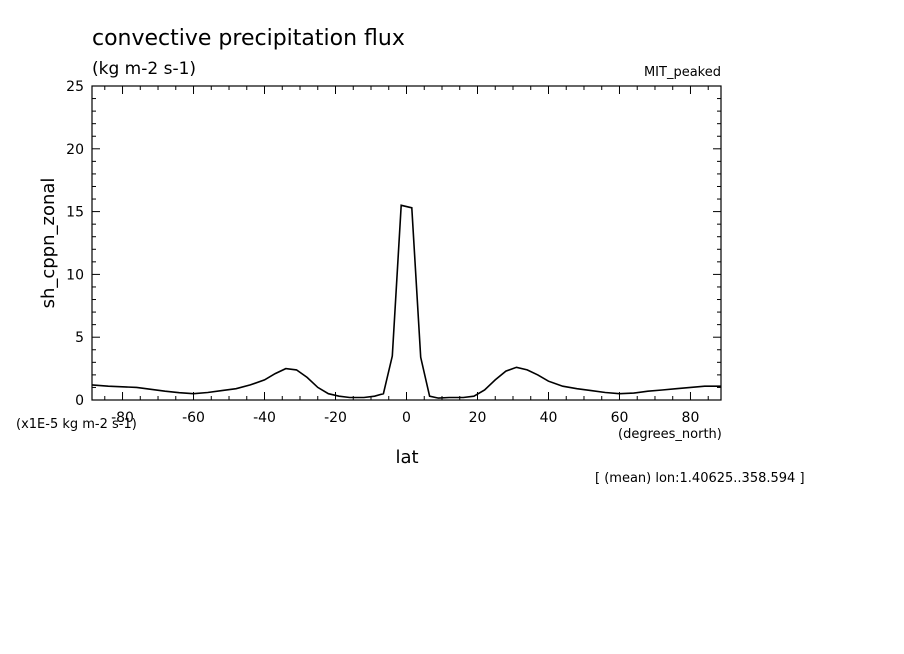 Image resolution: width=904 pixels, height=654 pixels. I want to click on y-axis-label: sh_cppn_zonal, so click(48, 243).